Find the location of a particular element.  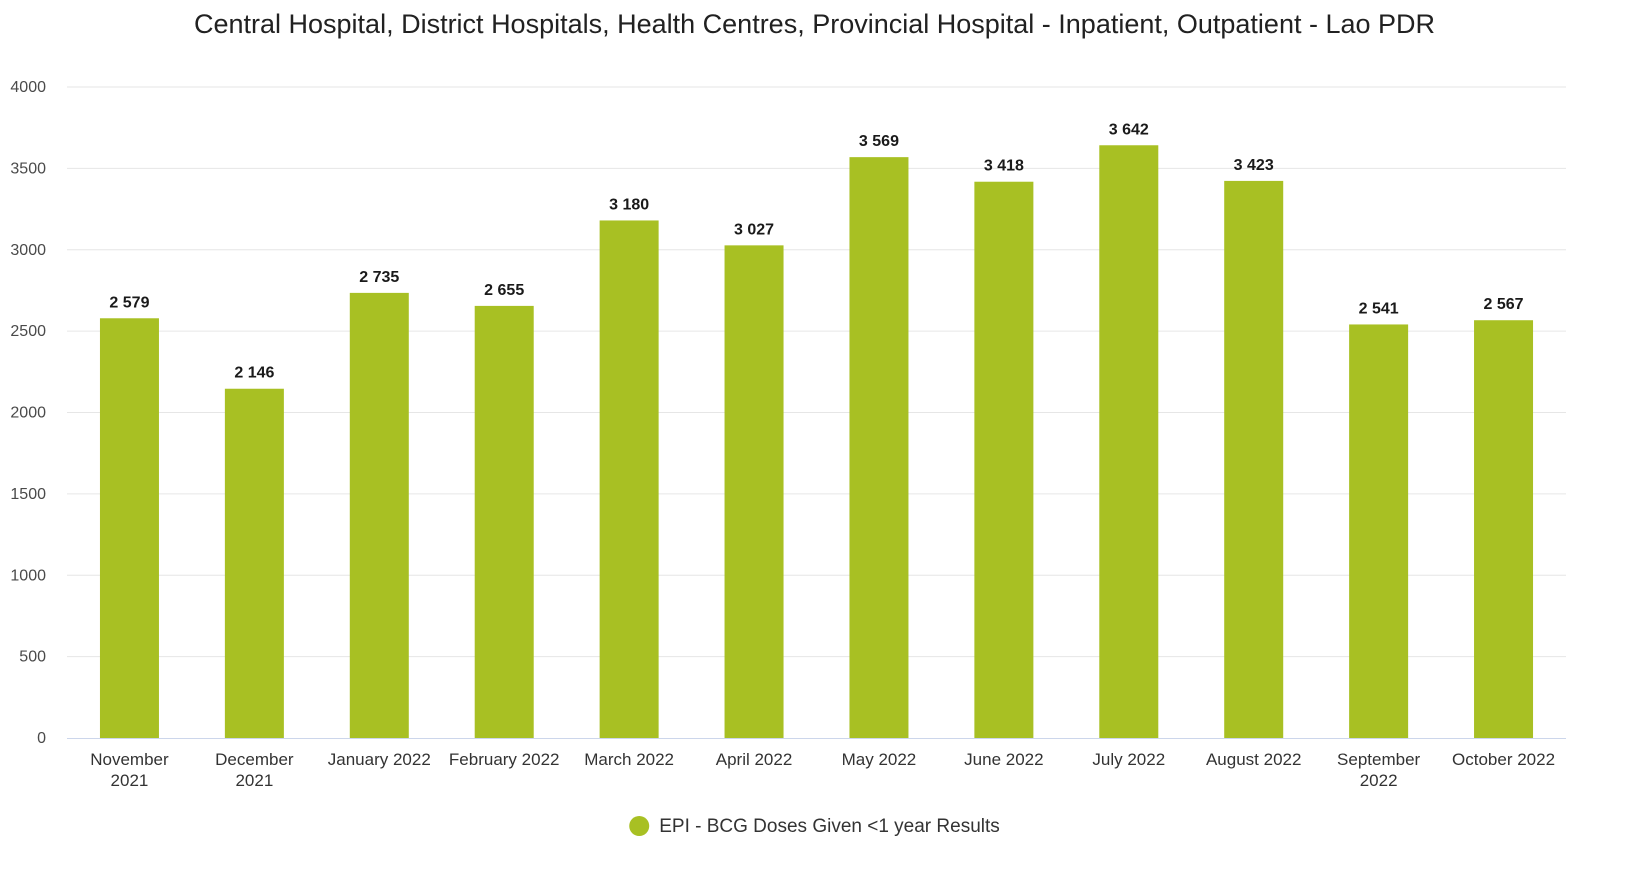

x-tick-label: March 2022 is located at coordinates (629, 759).